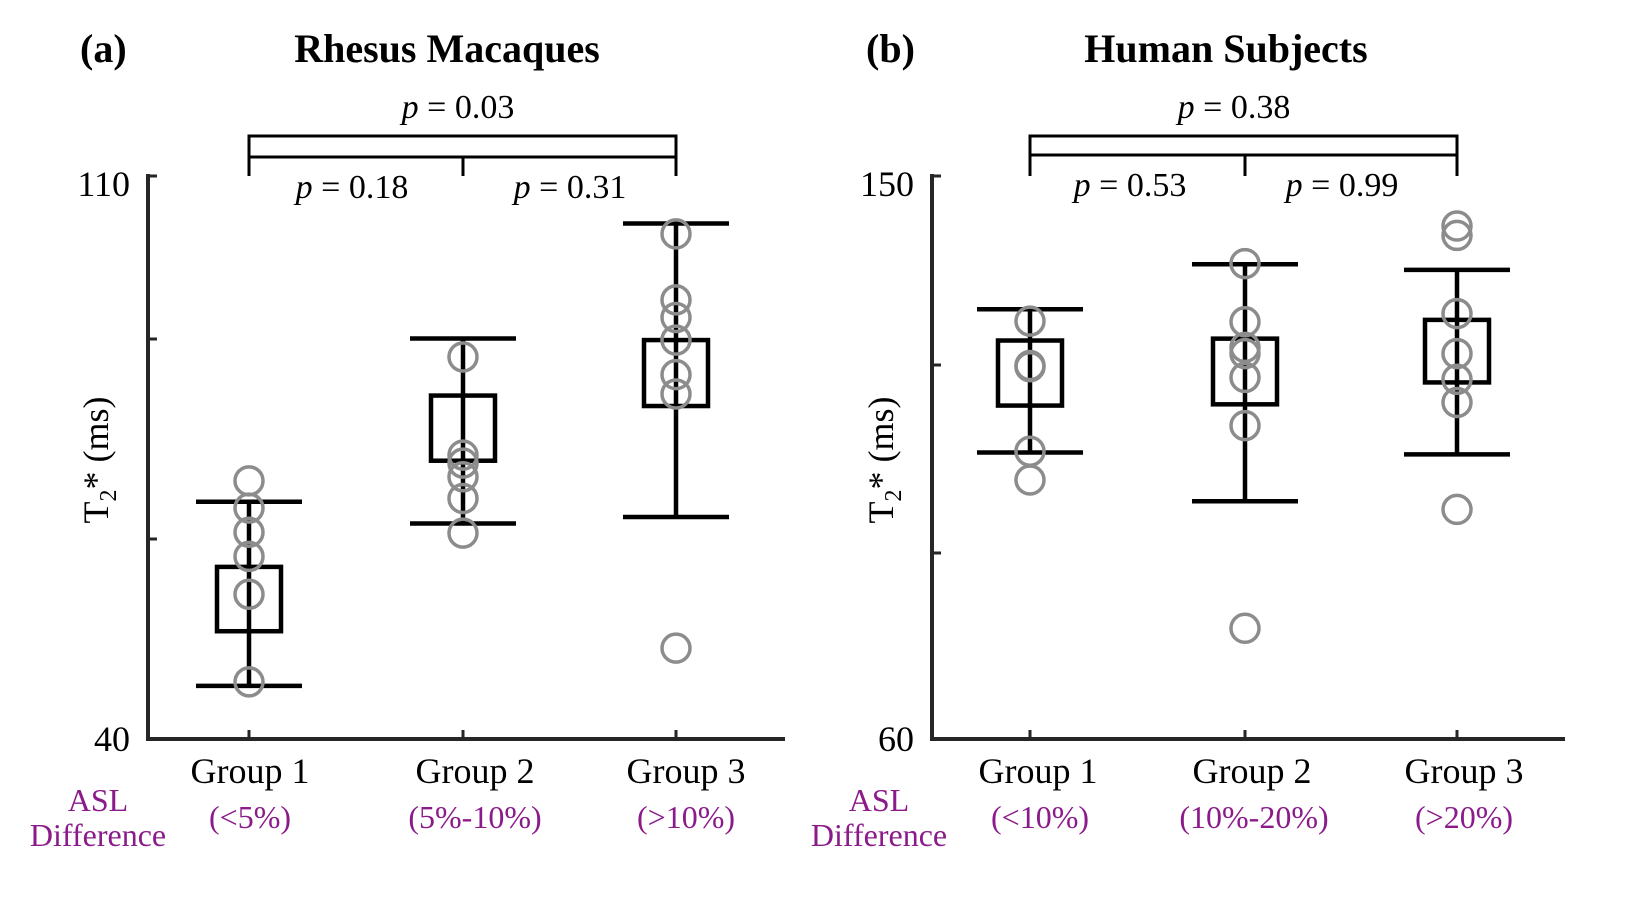 This screenshot has width=1647, height=922. What do you see at coordinates (1252, 771) in the screenshot?
I see `panel-b-category-2: Group 2` at bounding box center [1252, 771].